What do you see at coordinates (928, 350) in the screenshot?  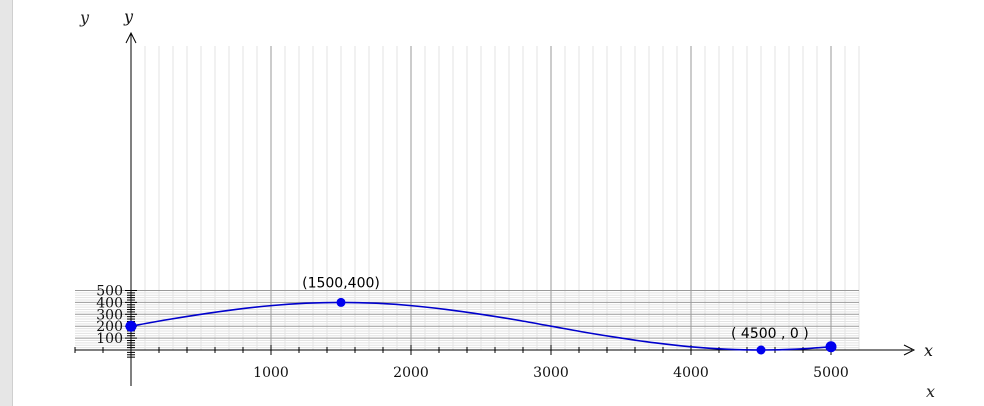 I see `x-axis-label: x` at bounding box center [928, 350].